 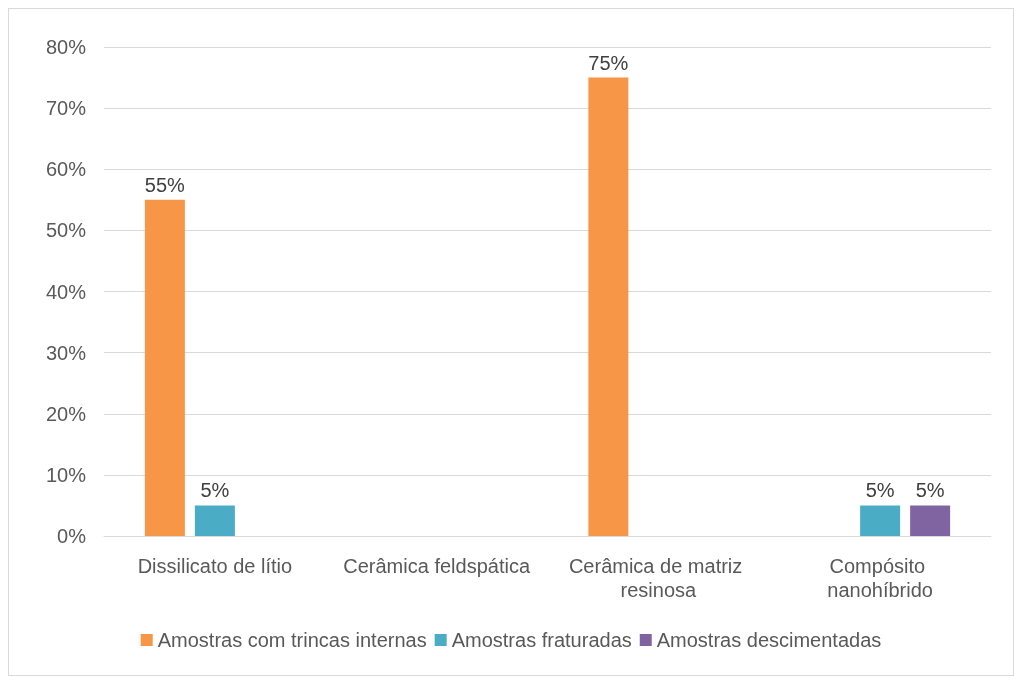 I want to click on y-tick-label: 0%, so click(x=72, y=536).